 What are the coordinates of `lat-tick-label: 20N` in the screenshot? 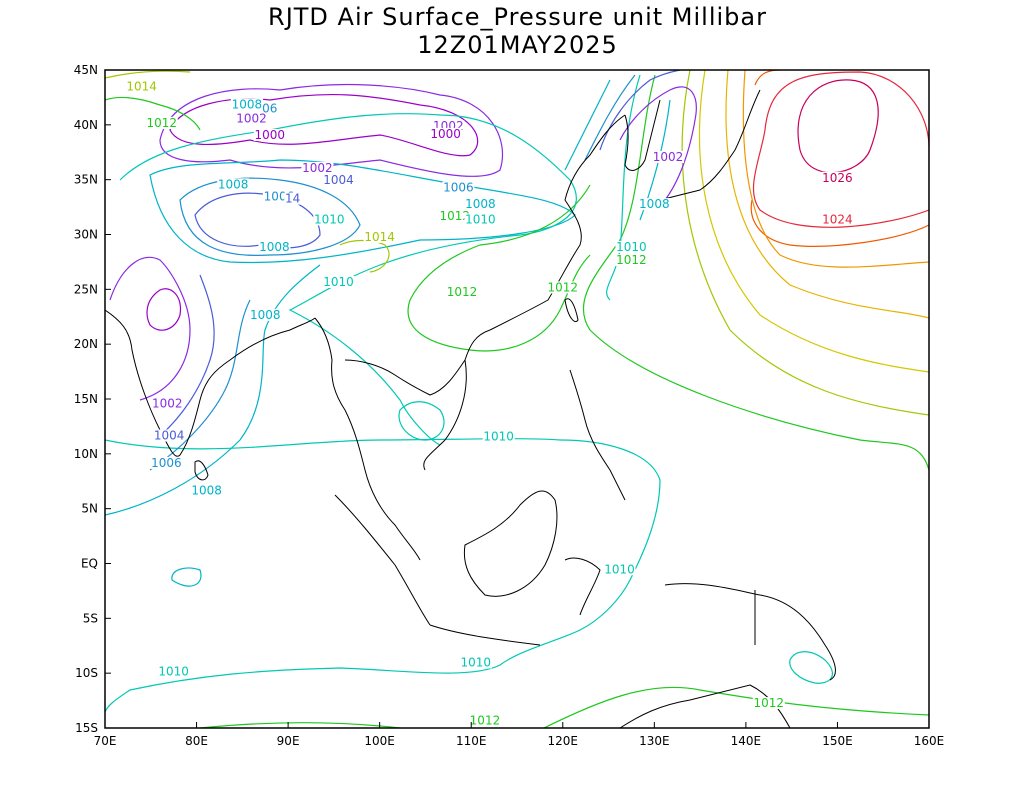 It's located at (86, 344).